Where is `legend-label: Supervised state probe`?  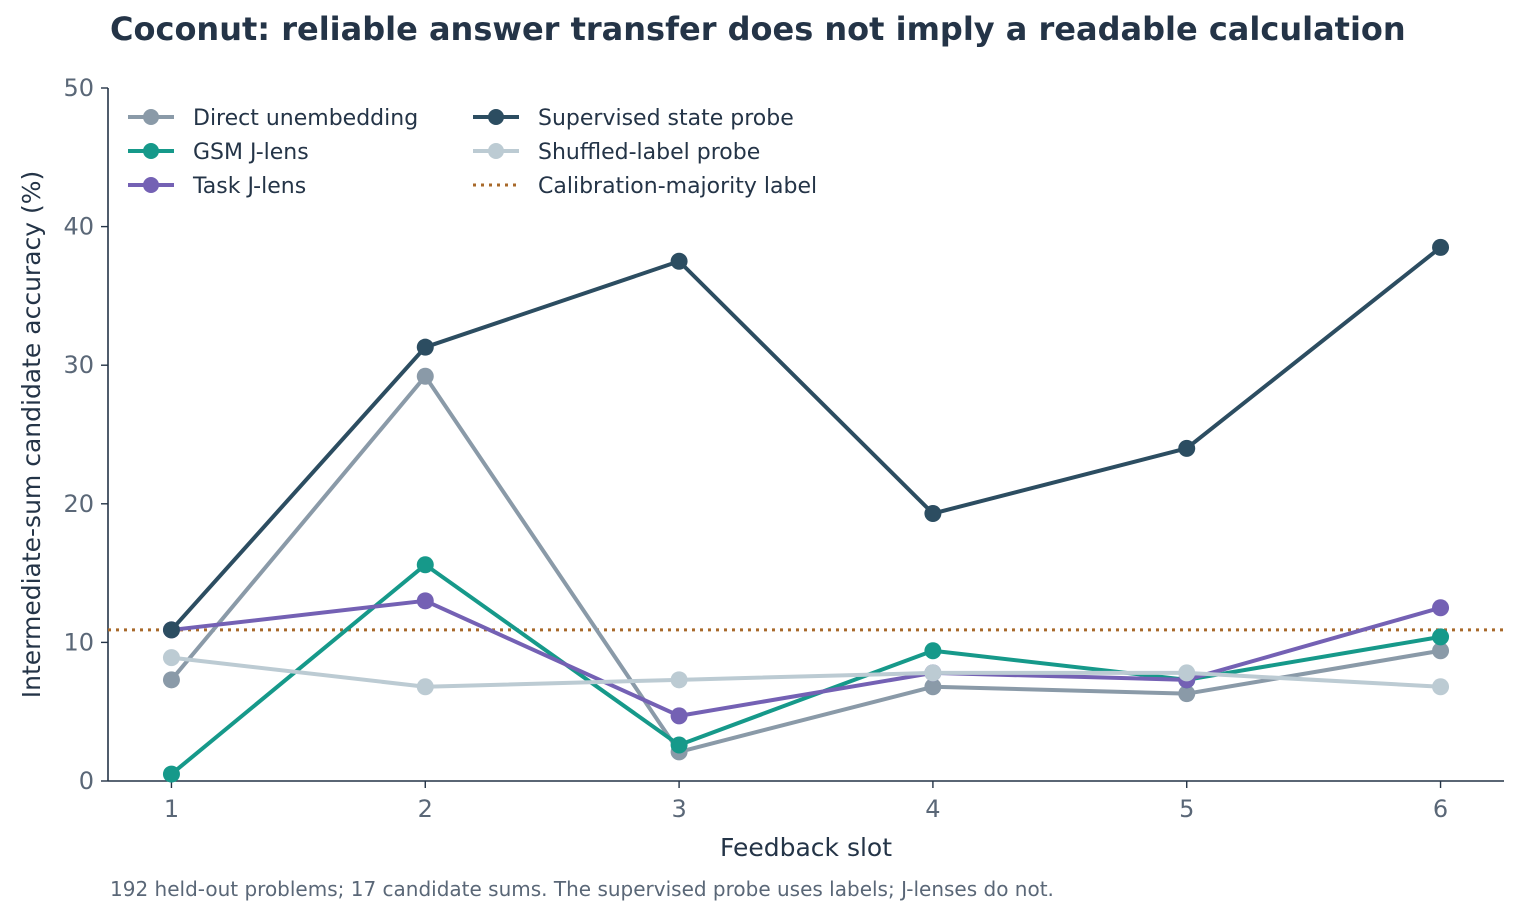
legend-label: Supervised state probe is located at coordinates (666, 118).